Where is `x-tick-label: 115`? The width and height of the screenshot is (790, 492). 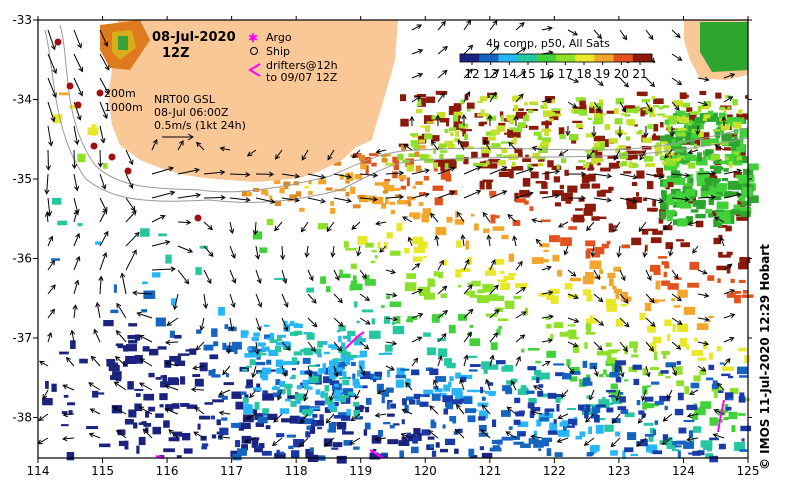
x-tick-label: 115 is located at coordinates (102, 471).